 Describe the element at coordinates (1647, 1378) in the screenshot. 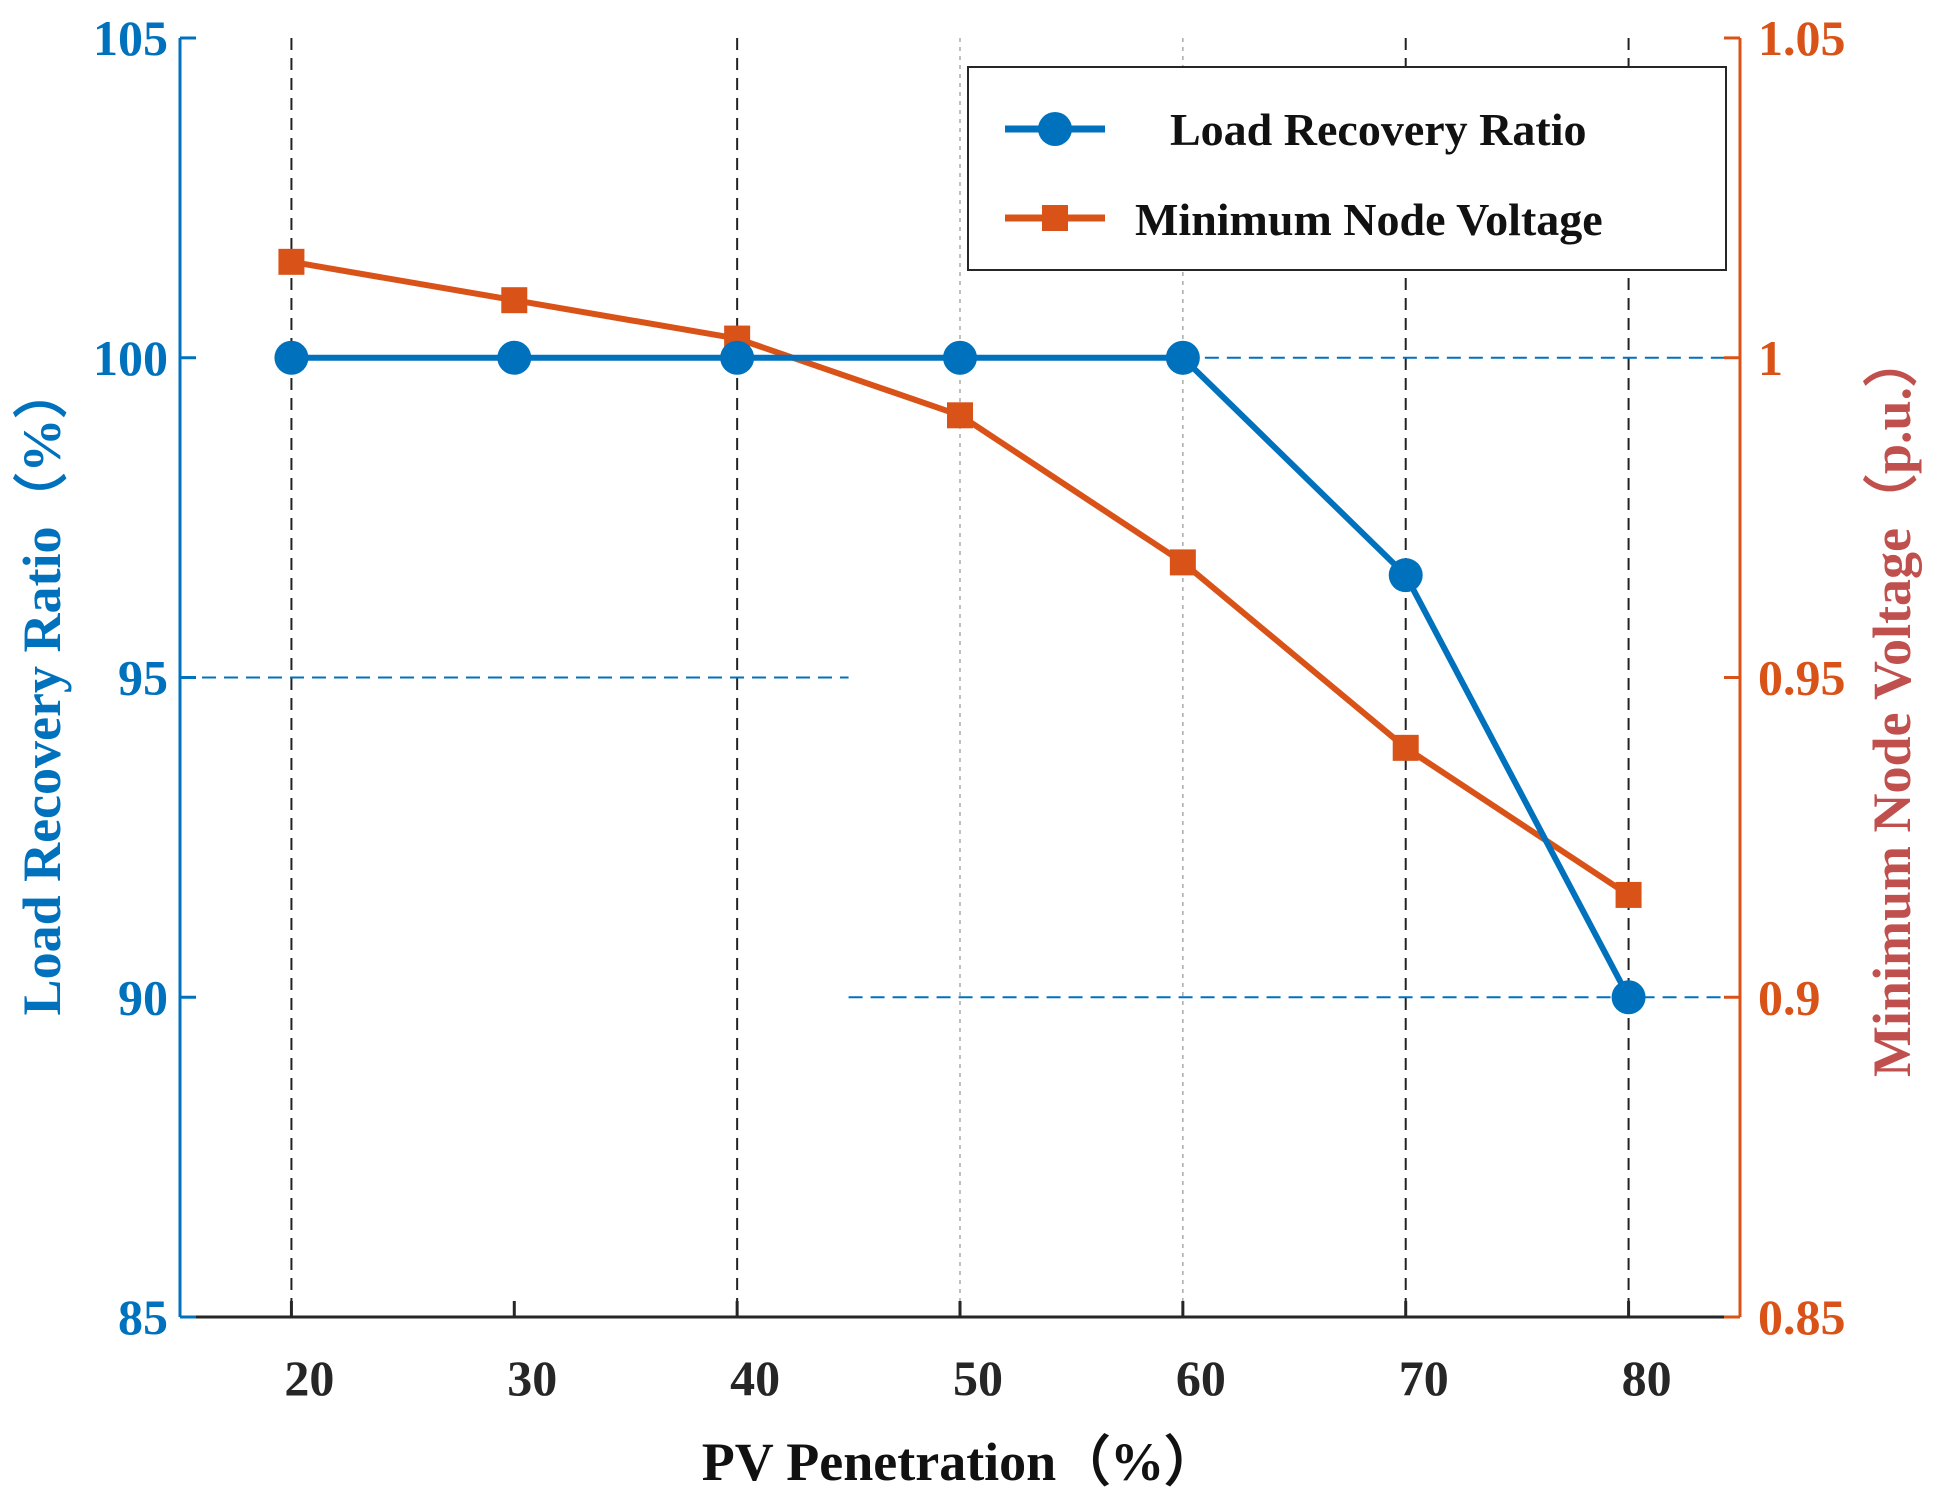

I see `x-tick-label-80: 80` at that location.